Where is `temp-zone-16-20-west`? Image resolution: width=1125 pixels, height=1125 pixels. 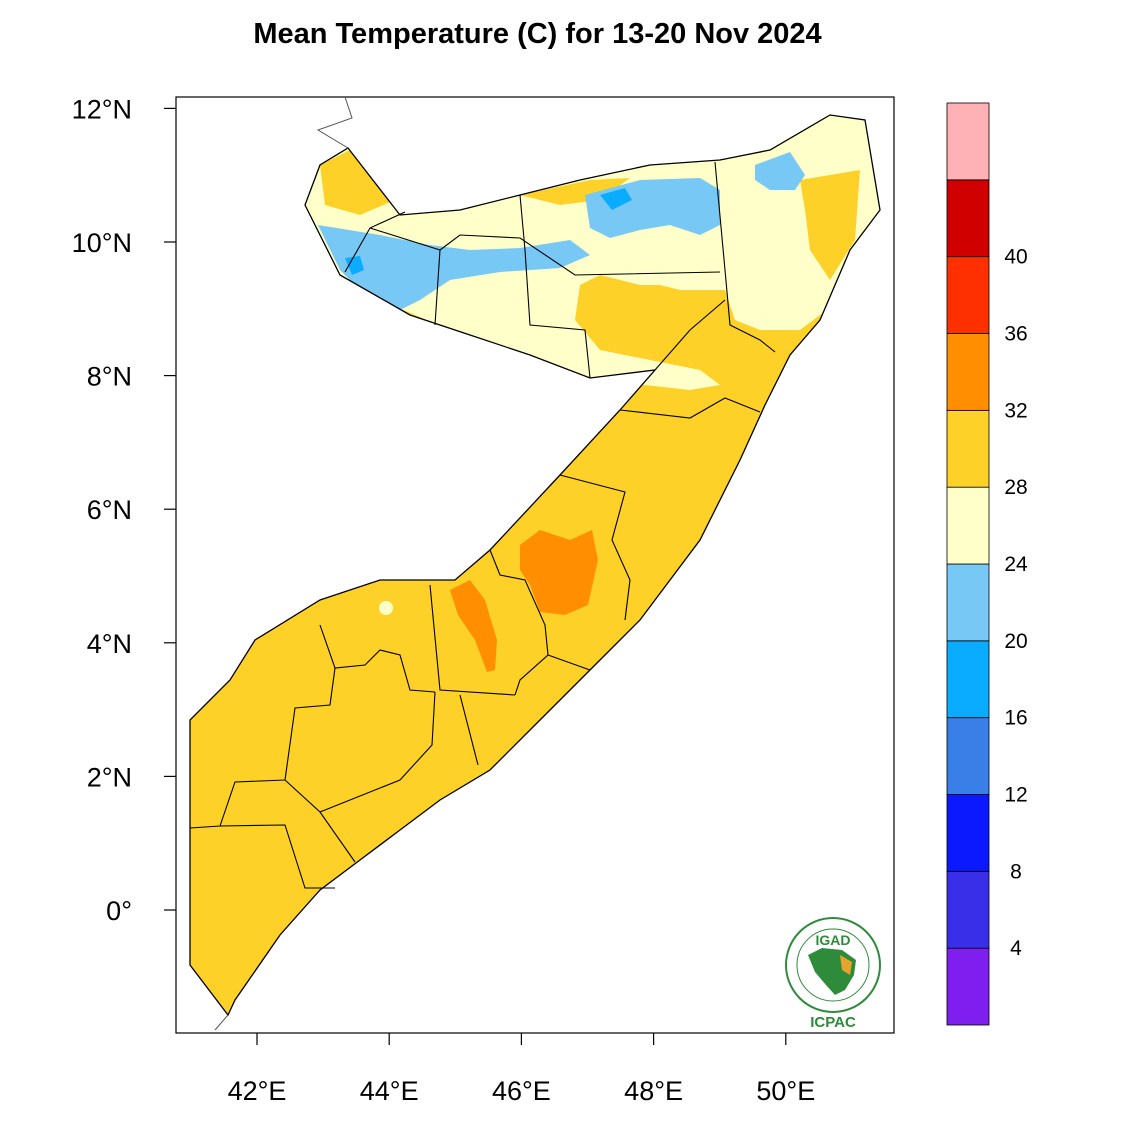 temp-zone-16-20-west is located at coordinates (454, 267).